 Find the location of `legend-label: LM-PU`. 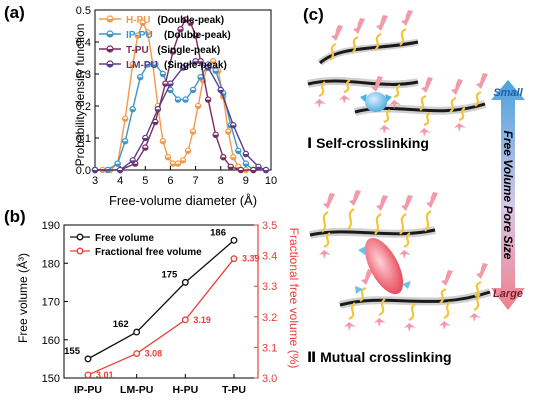

legend-label: LM-PU is located at coordinates (142, 65).